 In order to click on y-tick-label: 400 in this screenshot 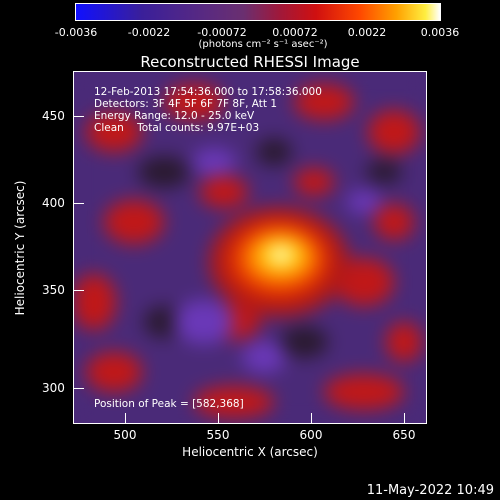, I will do `click(53, 203)`.